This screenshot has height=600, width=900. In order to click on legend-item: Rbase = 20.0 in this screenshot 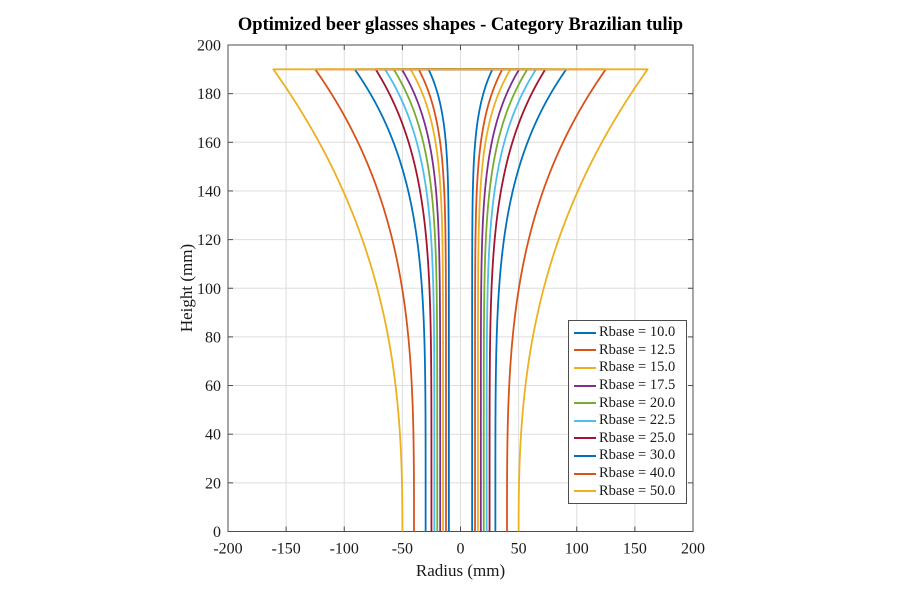, I will do `click(627, 403)`.